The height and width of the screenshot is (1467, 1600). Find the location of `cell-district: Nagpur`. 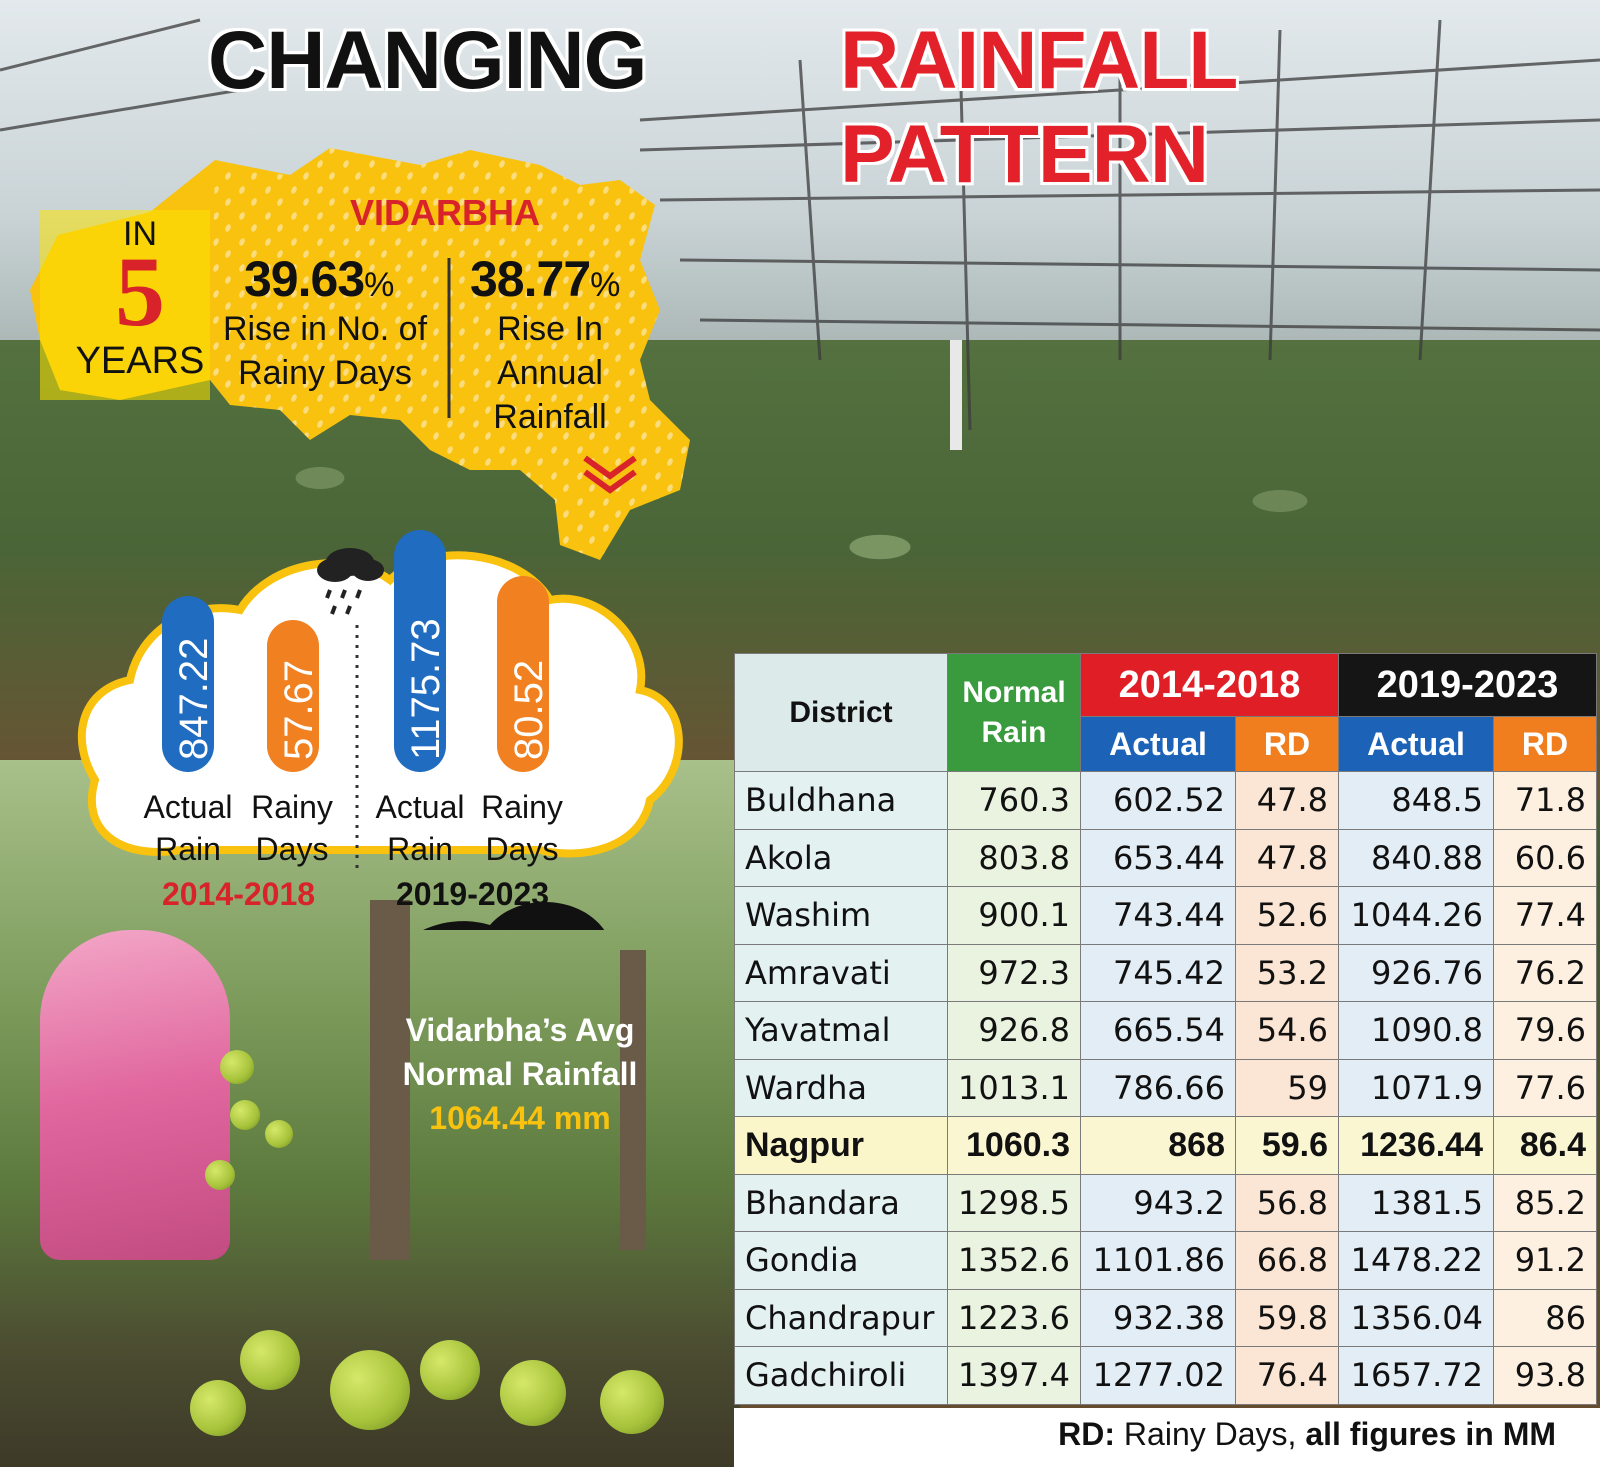

cell-district: Nagpur is located at coordinates (841, 1145).